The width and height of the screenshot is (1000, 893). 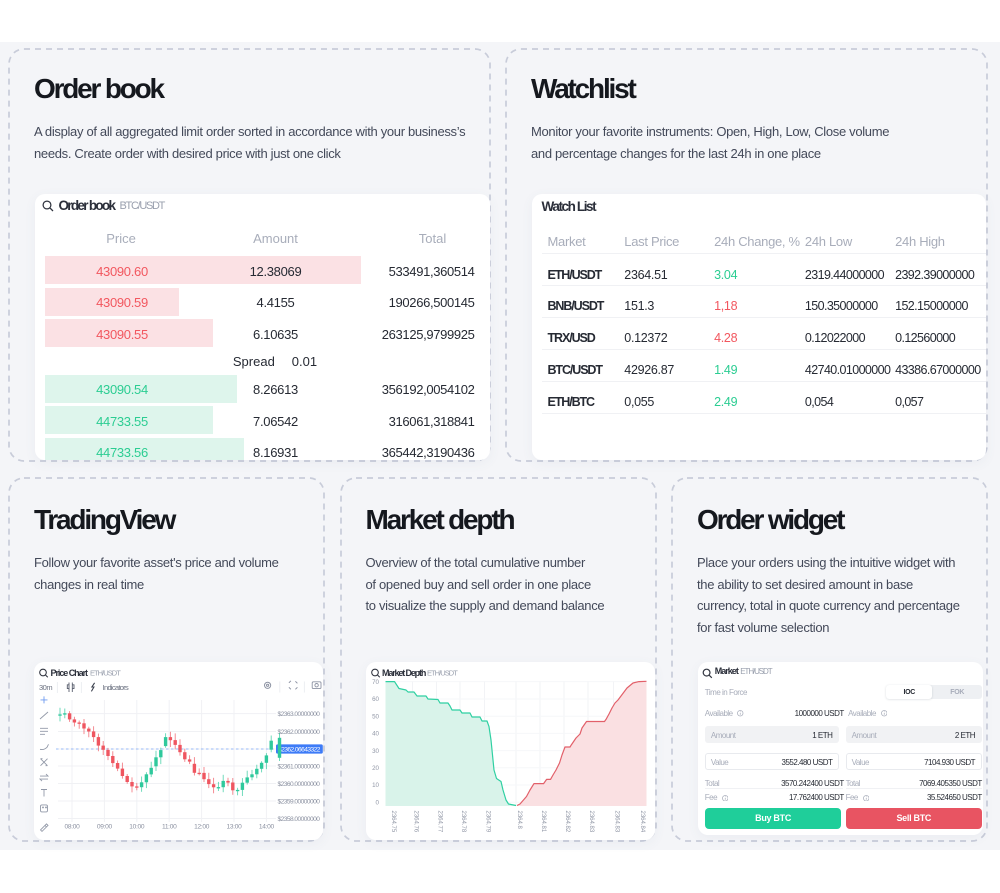 I want to click on svg-text: 2364.82, so click(x=567, y=822).